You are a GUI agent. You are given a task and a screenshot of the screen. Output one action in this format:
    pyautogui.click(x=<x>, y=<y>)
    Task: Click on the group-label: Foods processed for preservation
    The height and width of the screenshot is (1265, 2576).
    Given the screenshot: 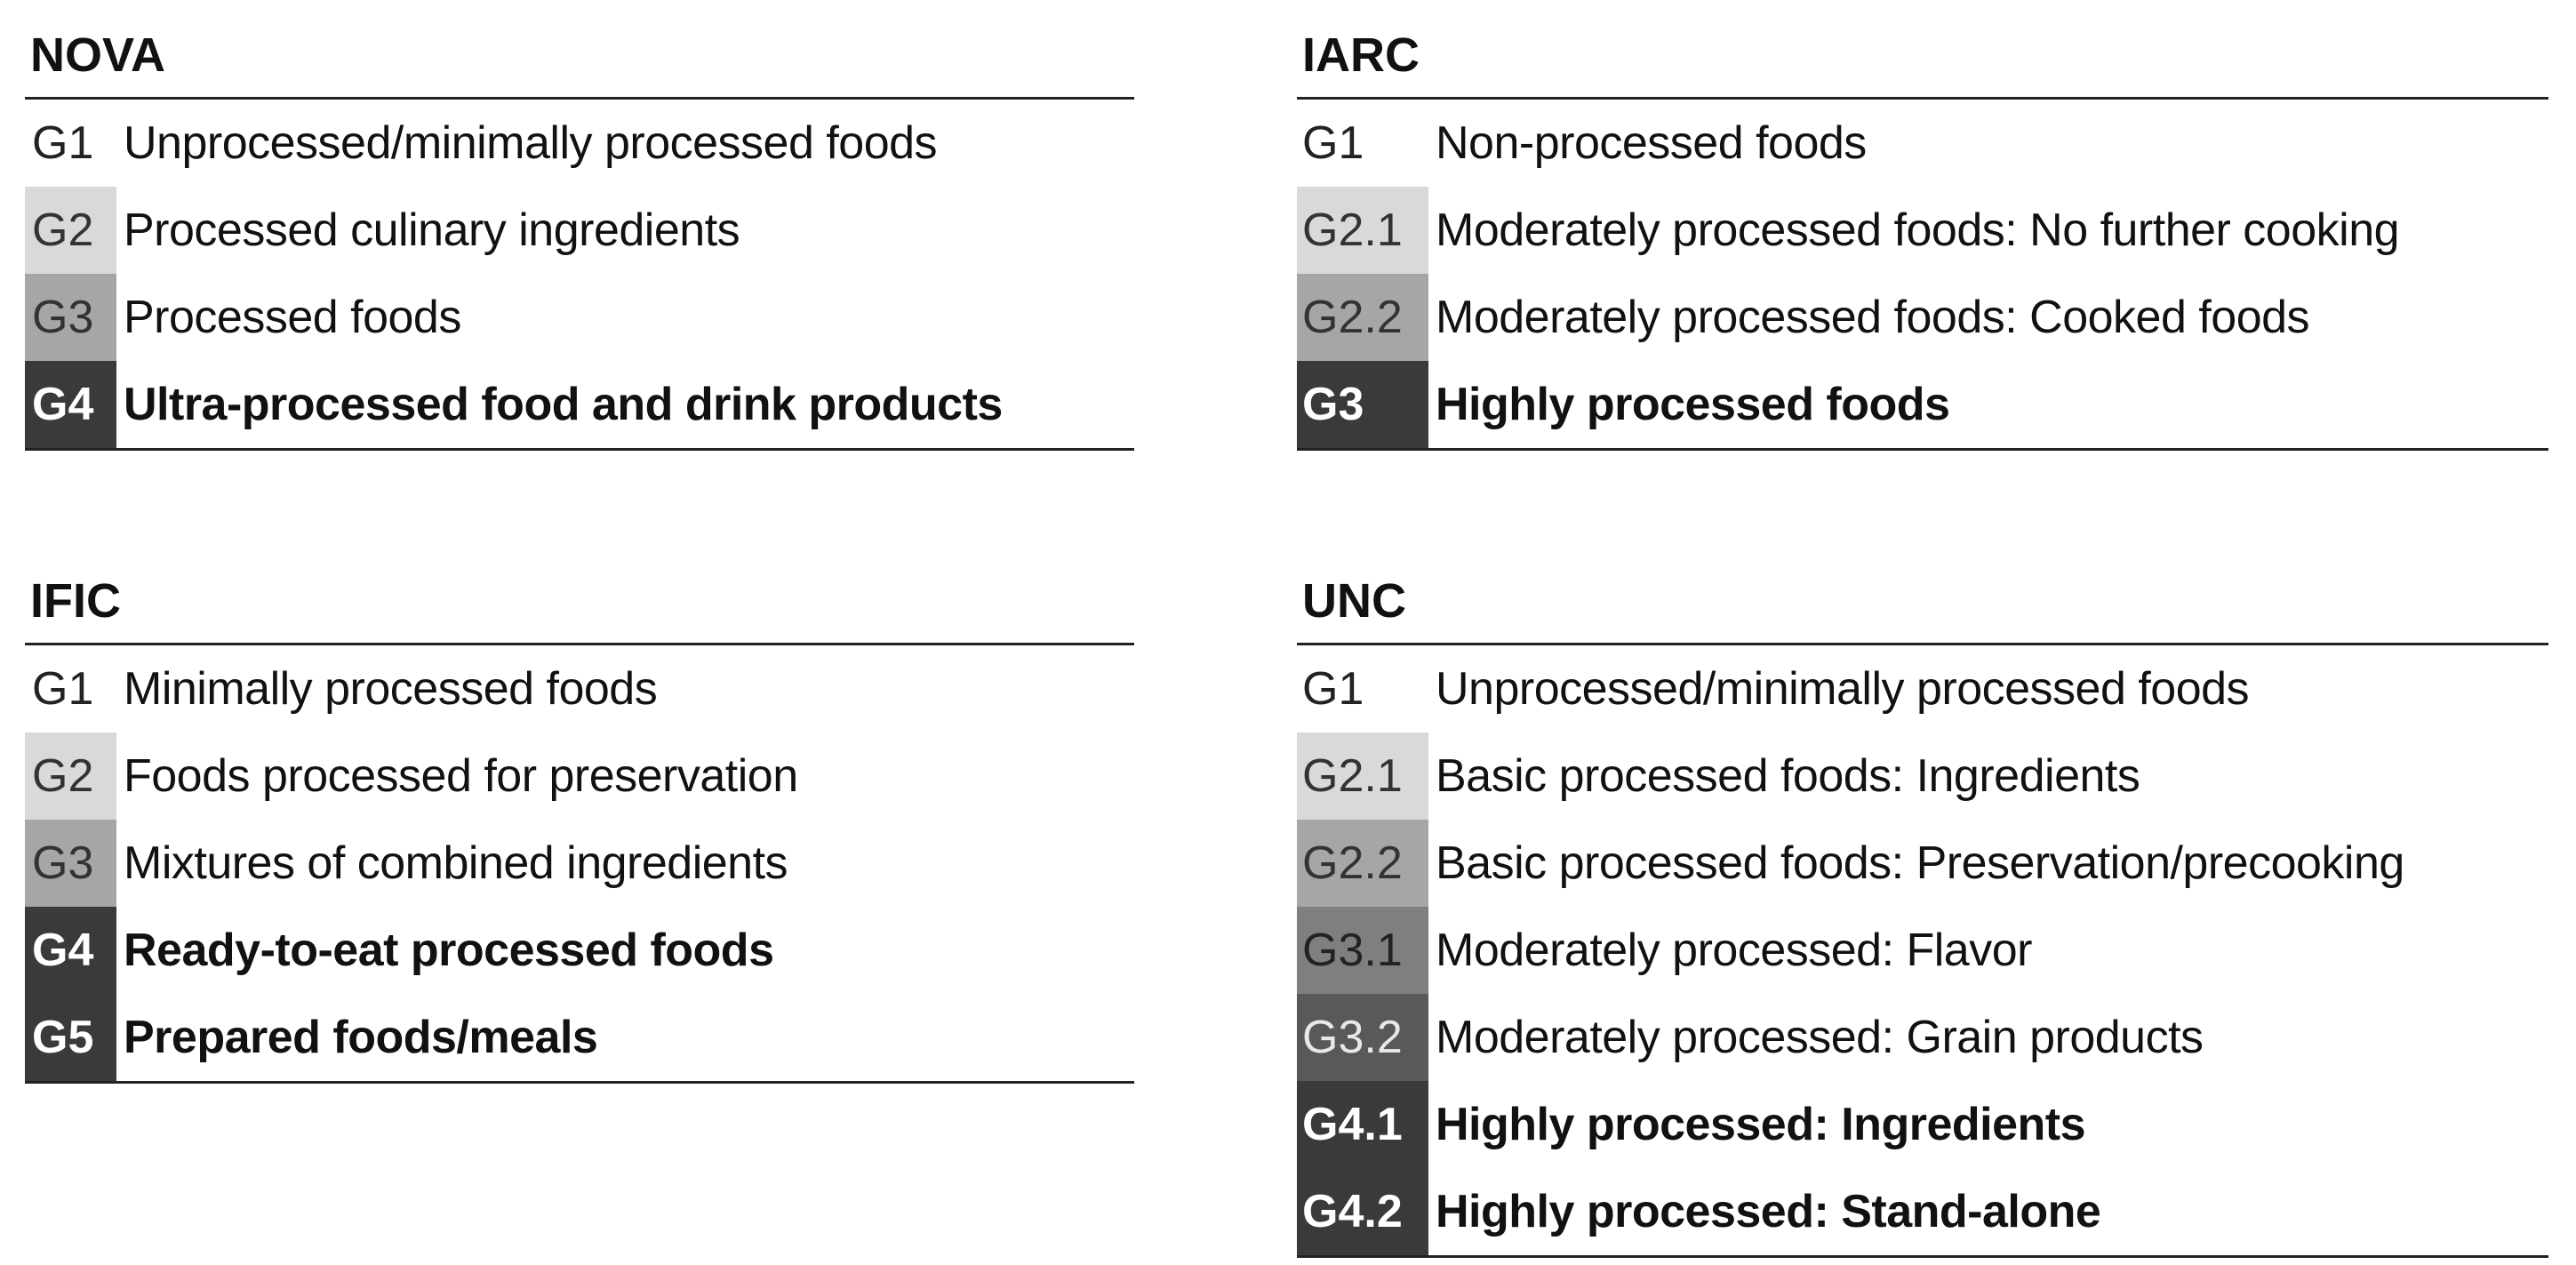 What is the action you would take?
    pyautogui.click(x=461, y=776)
    